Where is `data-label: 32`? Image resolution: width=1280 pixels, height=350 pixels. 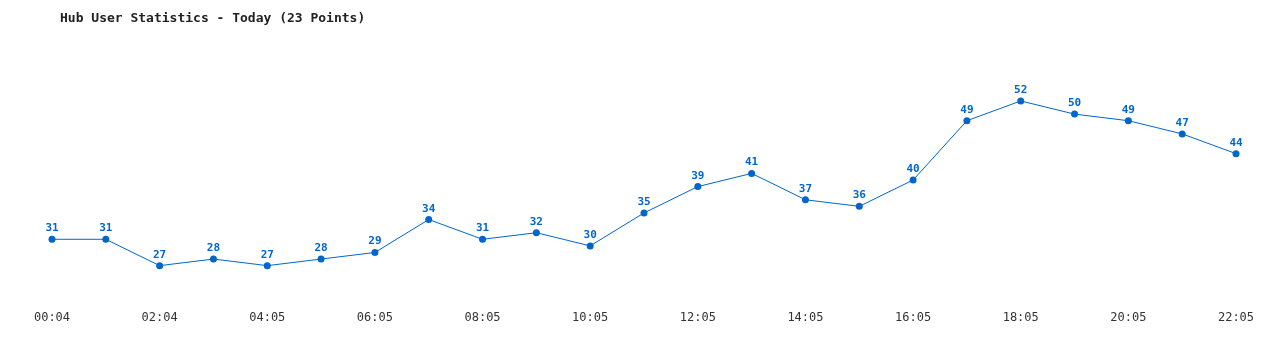 data-label: 32 is located at coordinates (536, 221).